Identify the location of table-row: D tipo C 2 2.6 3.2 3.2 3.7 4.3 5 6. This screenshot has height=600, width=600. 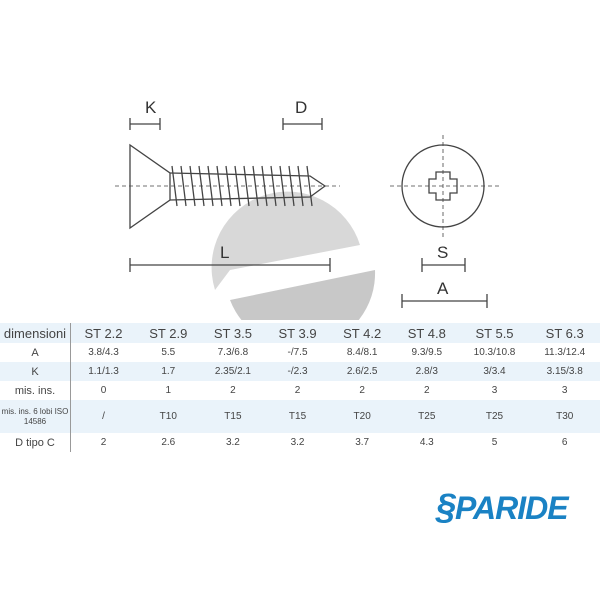
(300, 442).